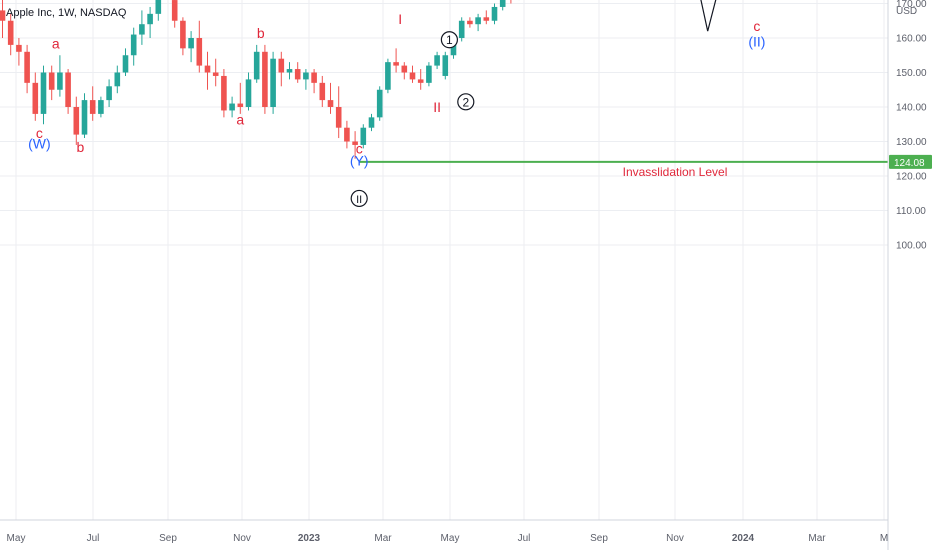  What do you see at coordinates (444, 531) in the screenshot?
I see `time-axis: May Jul Sep Nov 2023 Mar May Jul Sep Nov 2024 Mar M` at bounding box center [444, 531].